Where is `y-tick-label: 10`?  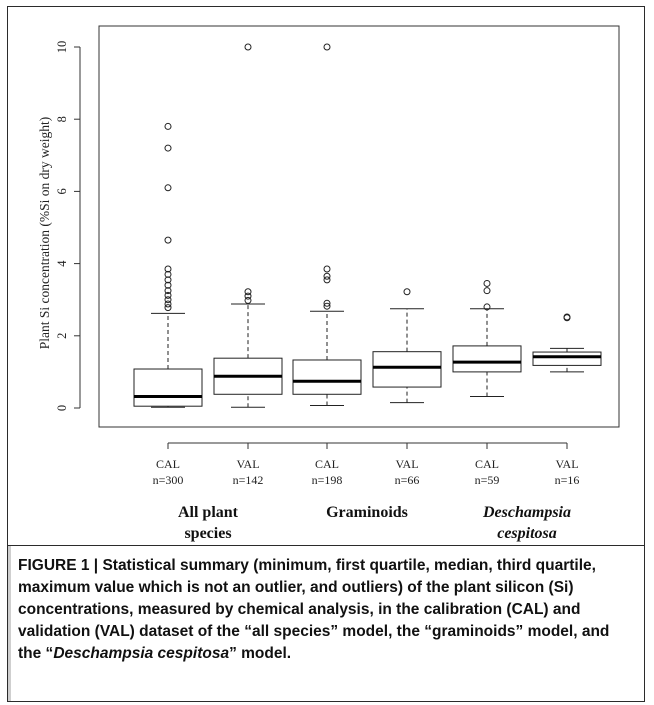
y-tick-label: 10 is located at coordinates (62, 47).